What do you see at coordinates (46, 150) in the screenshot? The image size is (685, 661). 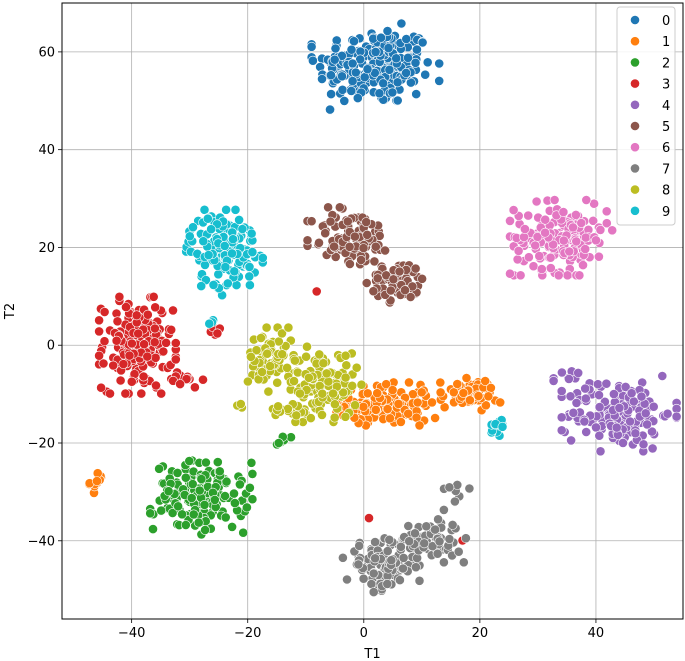 I see `y-tick-label: 40` at bounding box center [46, 150].